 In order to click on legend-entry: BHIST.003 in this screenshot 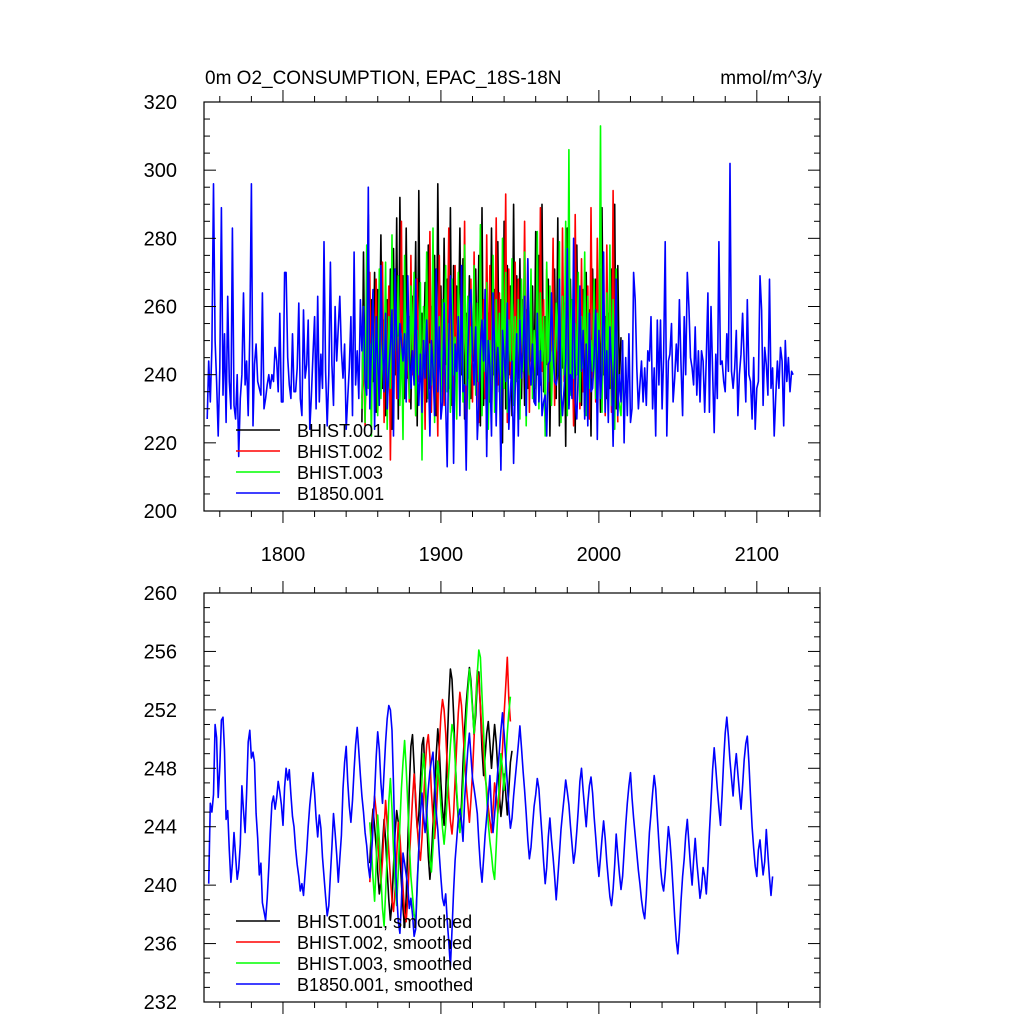, I will do `click(340, 473)`.